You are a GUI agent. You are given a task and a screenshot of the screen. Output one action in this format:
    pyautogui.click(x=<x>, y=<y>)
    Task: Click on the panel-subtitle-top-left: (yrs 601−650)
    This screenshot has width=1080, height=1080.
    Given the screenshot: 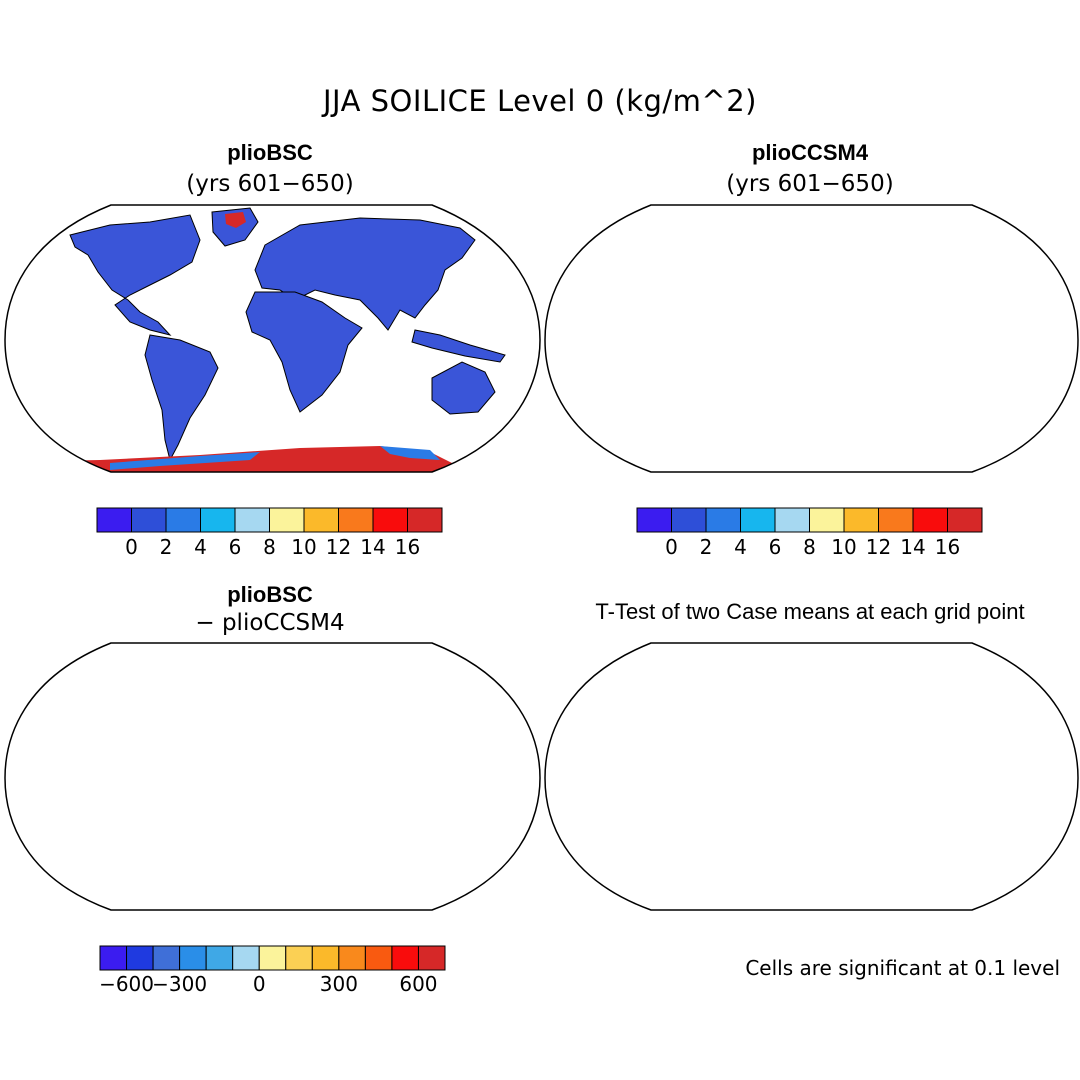 What is the action you would take?
    pyautogui.click(x=270, y=184)
    